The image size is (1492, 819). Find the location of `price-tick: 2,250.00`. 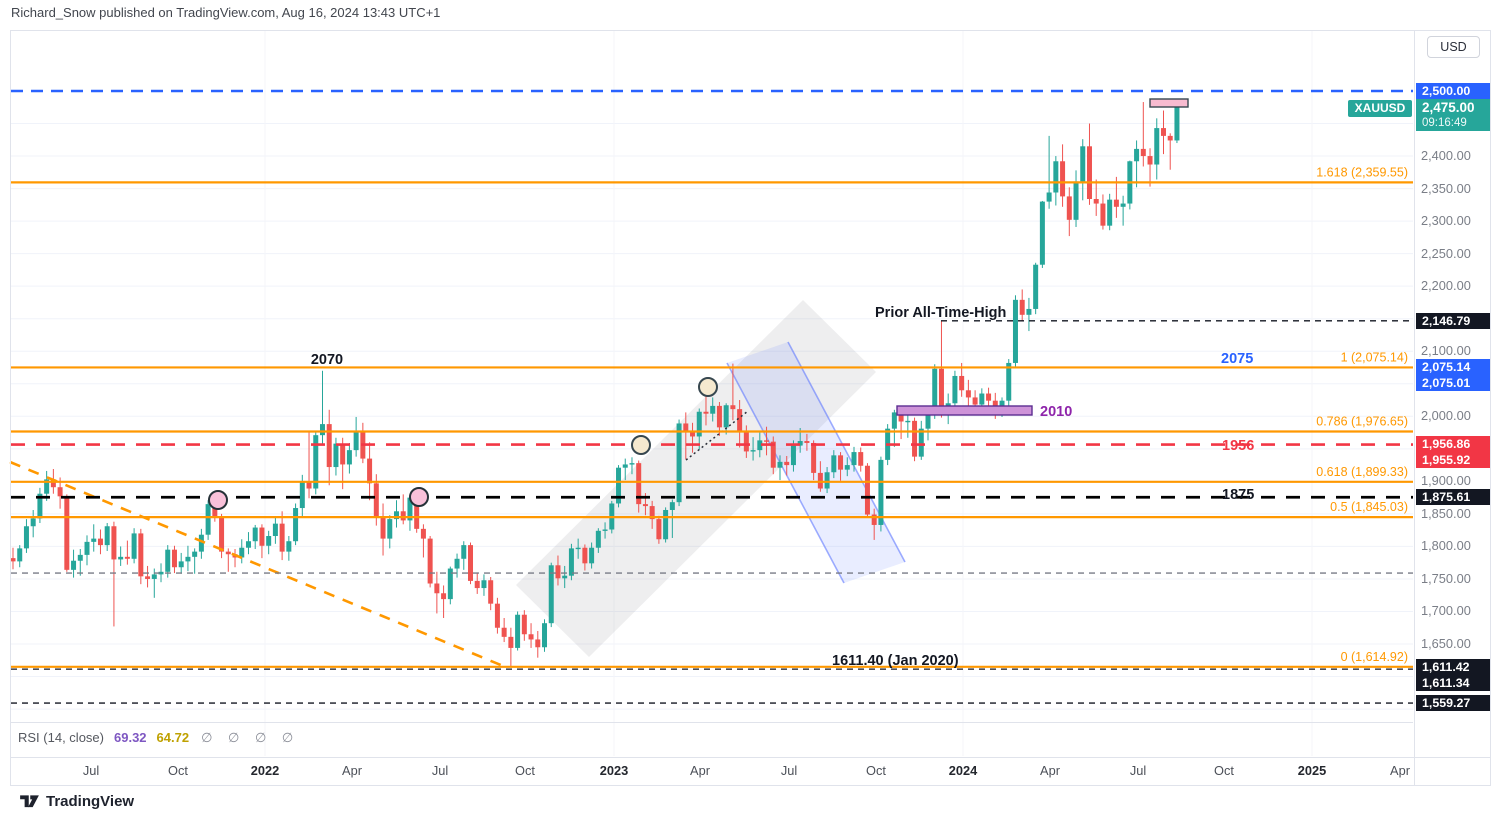

price-tick: 2,250.00 is located at coordinates (1446, 253).